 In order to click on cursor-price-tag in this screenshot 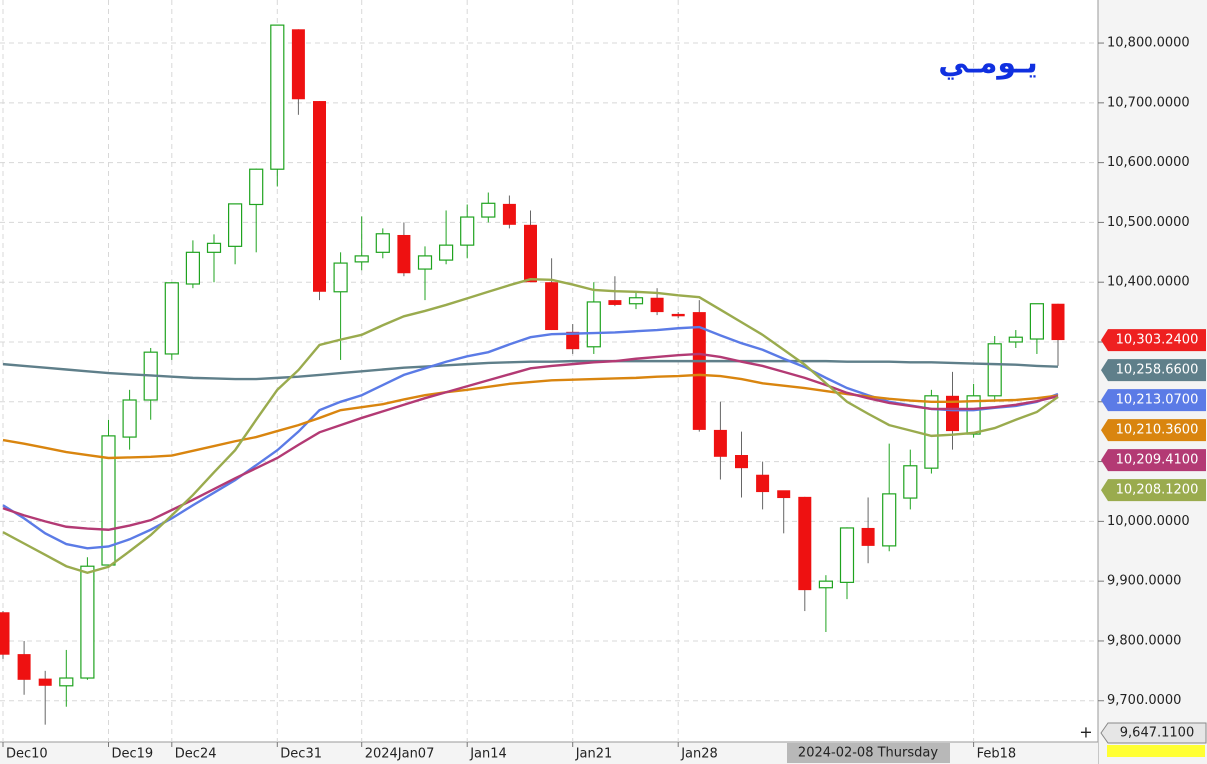, I will do `click(1153, 733)`.